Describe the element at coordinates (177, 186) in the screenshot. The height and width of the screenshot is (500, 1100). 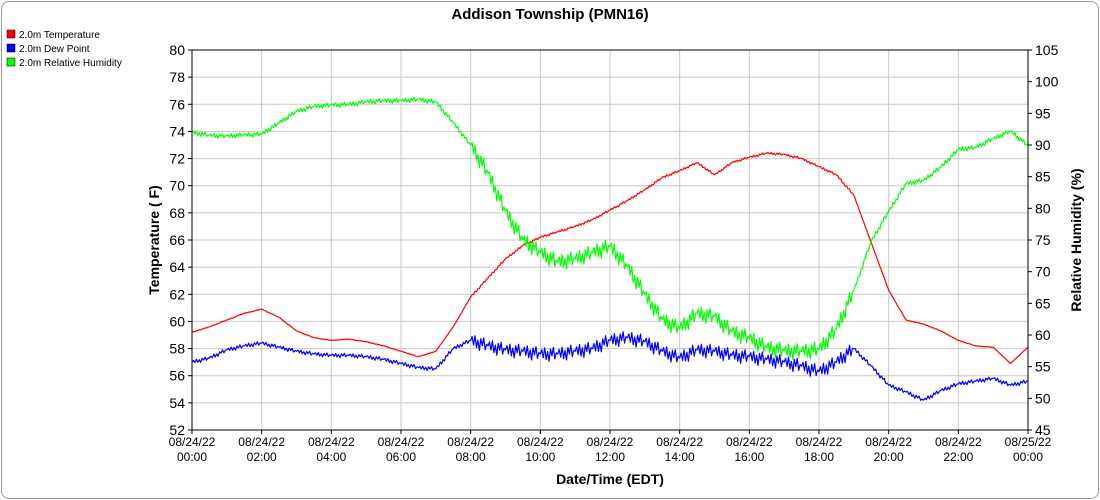
I see `y-left-tick-label: 70` at that location.